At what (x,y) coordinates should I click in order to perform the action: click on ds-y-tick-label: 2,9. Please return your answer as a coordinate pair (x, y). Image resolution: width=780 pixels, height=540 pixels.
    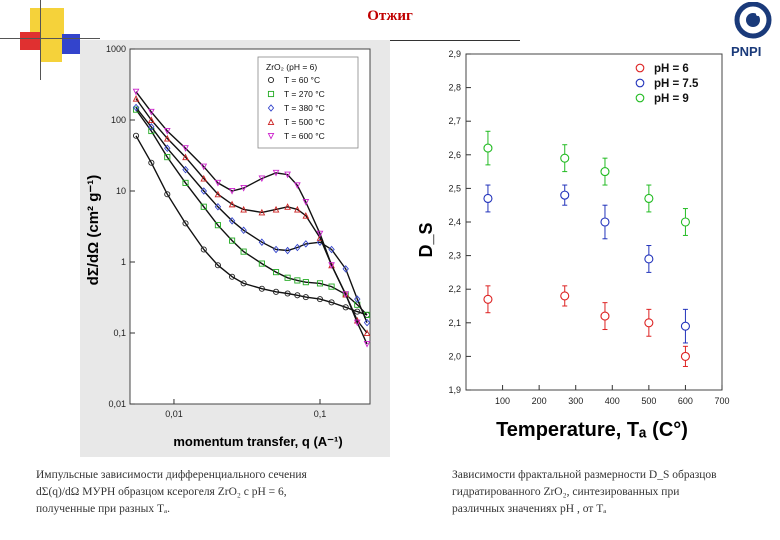
    Looking at the image, I should click on (454, 54).